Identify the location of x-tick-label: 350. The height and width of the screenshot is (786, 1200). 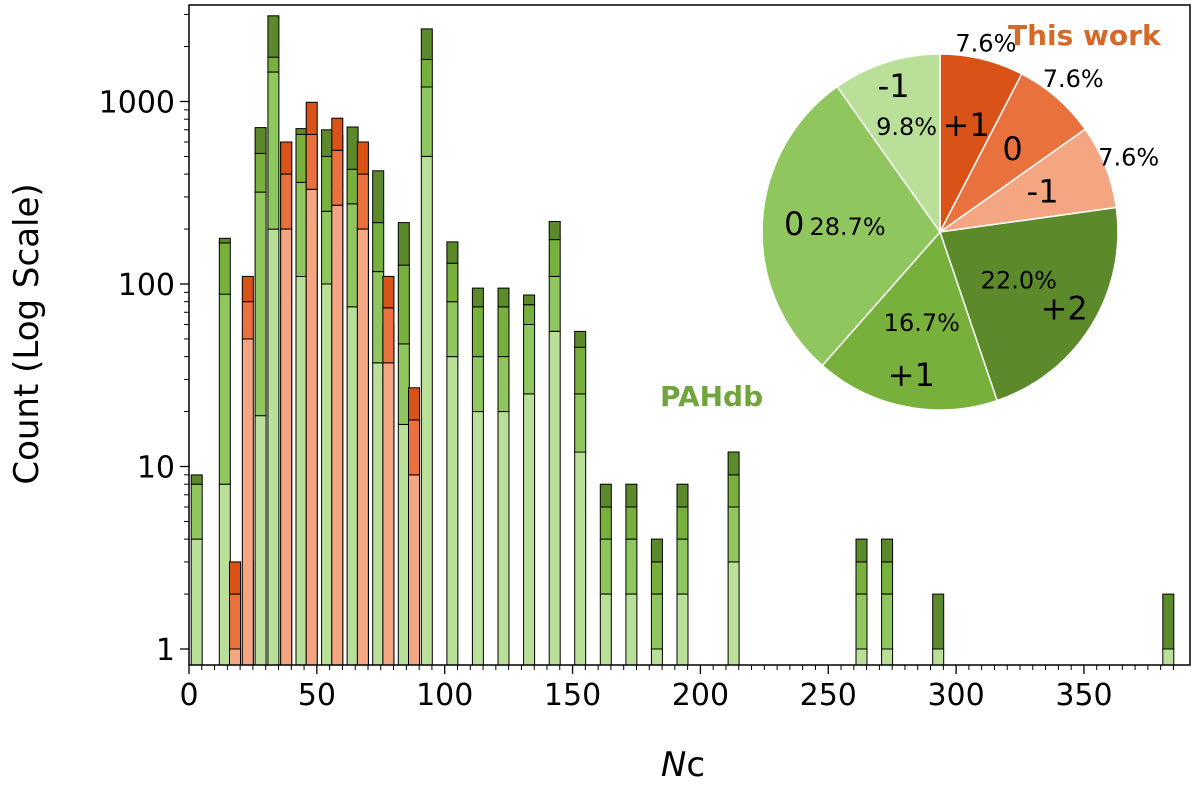
(1083, 695).